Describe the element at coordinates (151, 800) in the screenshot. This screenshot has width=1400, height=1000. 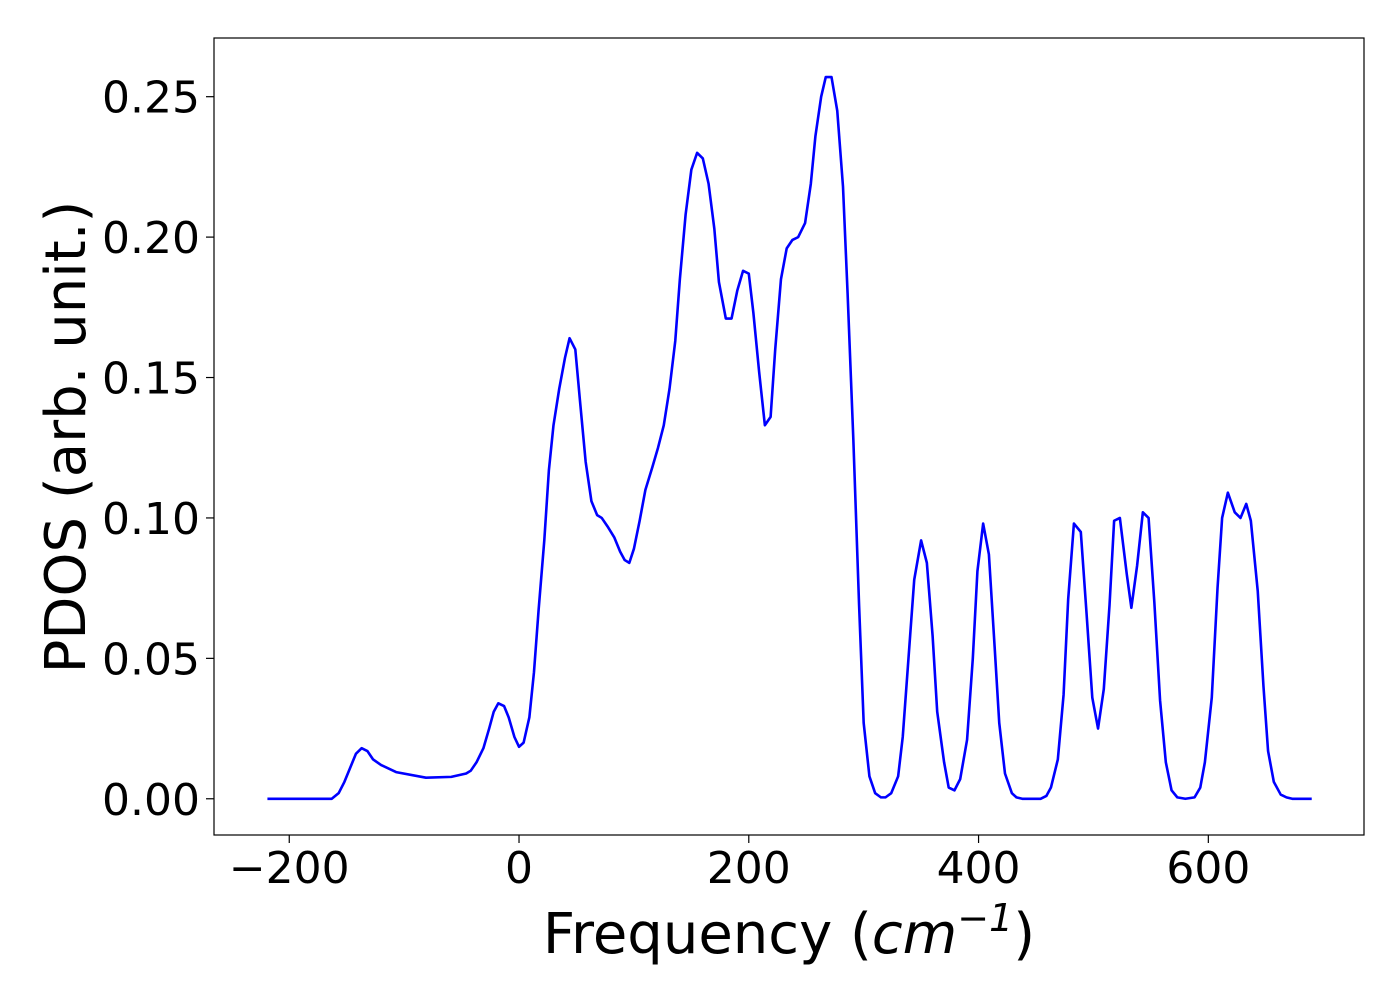
I see `y-tick-label: 0.00` at that location.